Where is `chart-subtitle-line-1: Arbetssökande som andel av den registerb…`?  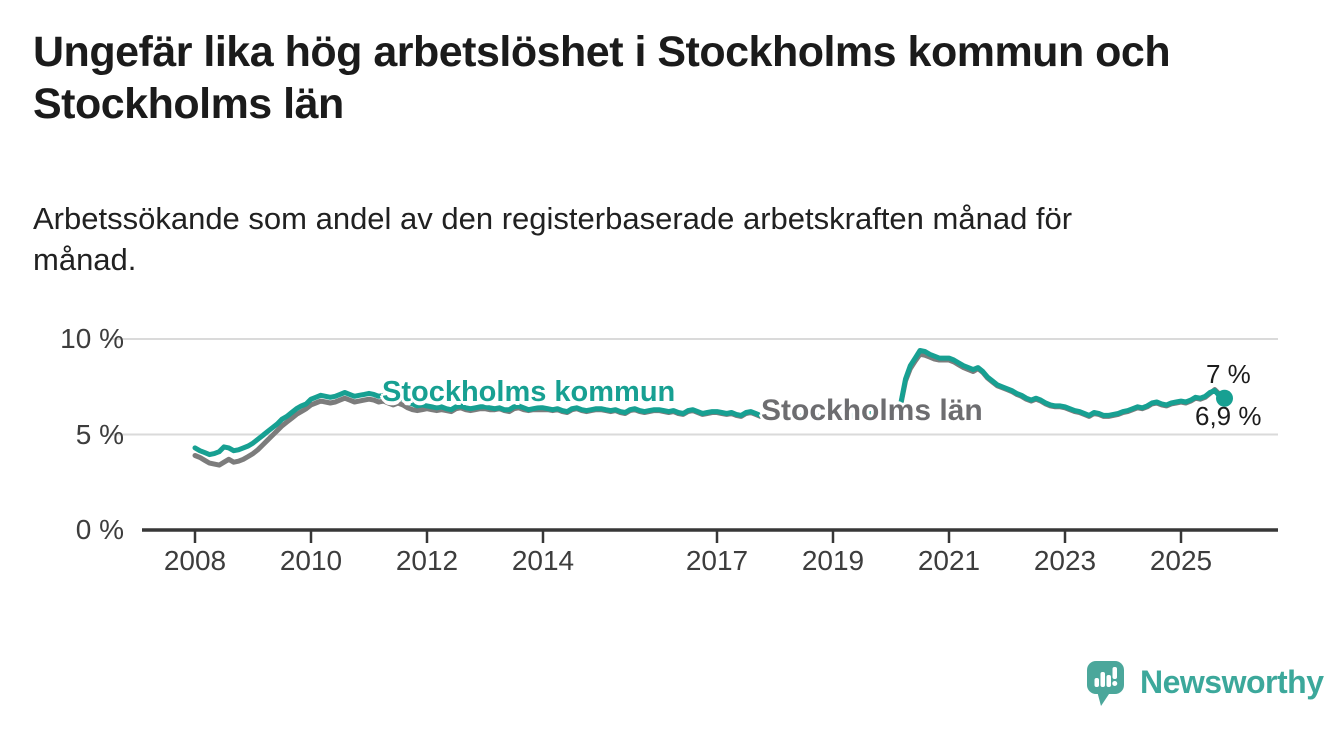 chart-subtitle-line-1: Arbetssökande som andel av den registerb… is located at coordinates (553, 218).